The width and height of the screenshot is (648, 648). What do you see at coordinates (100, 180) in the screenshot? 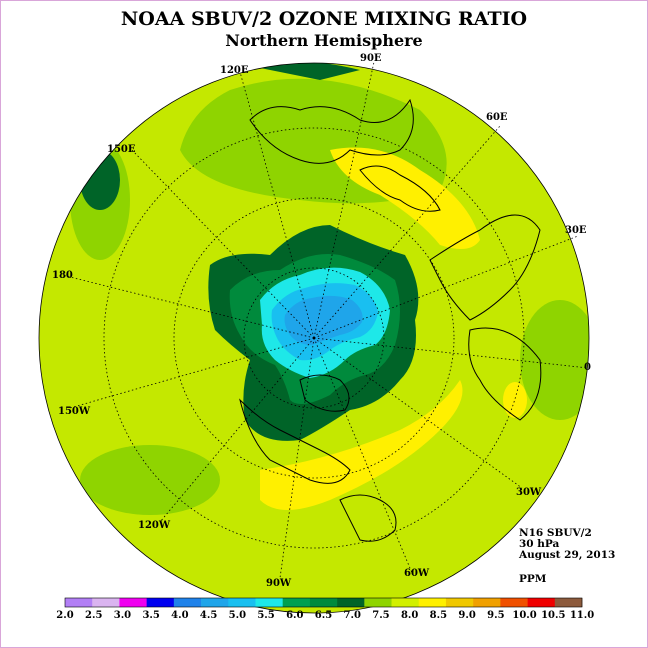
I see `field-dark-edge` at bounding box center [100, 180].